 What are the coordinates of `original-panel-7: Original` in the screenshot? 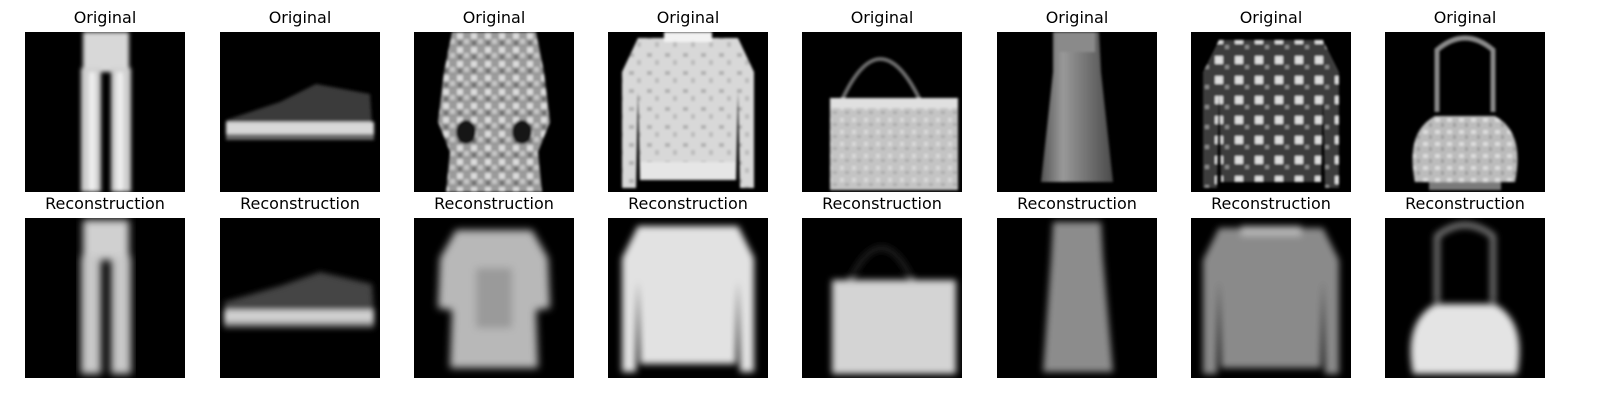 It's located at (1271, 100).